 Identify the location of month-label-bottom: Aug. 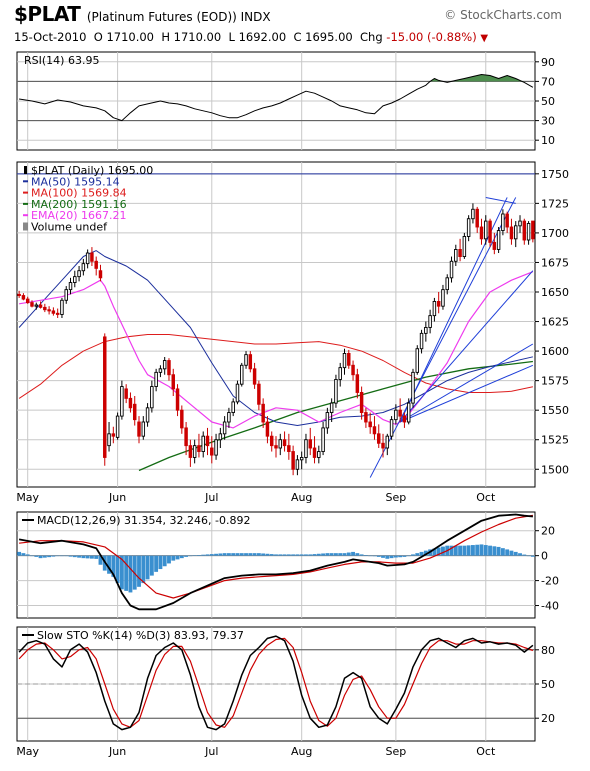
(301, 751).